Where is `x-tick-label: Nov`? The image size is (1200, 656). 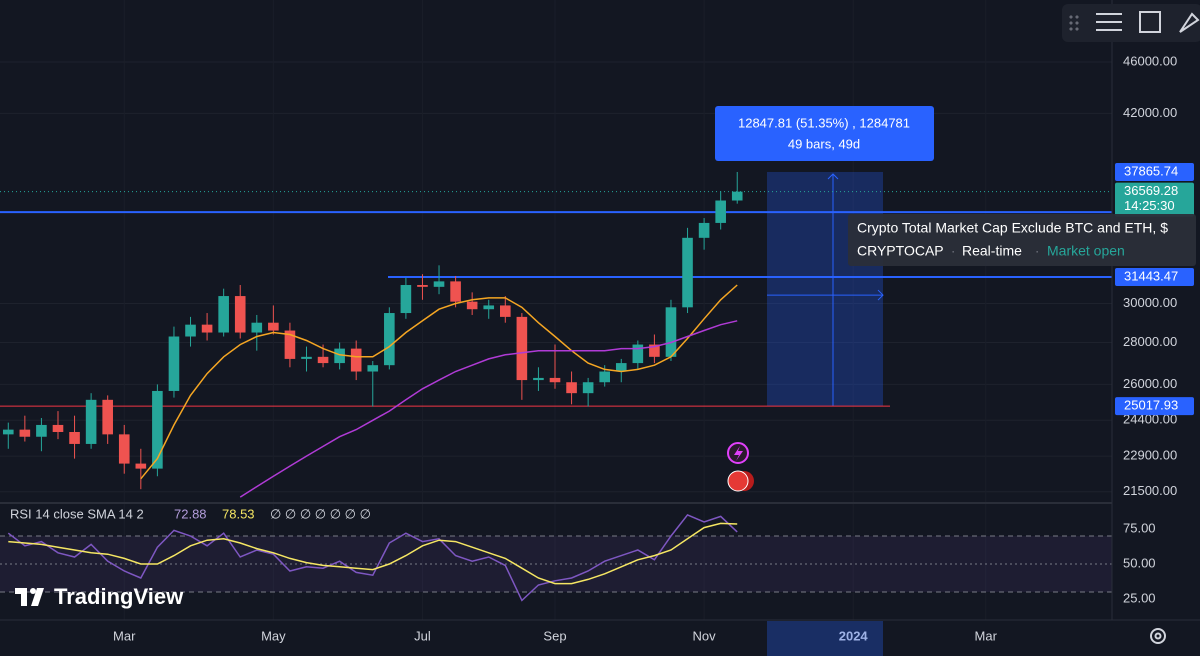
x-tick-label: Nov is located at coordinates (705, 635).